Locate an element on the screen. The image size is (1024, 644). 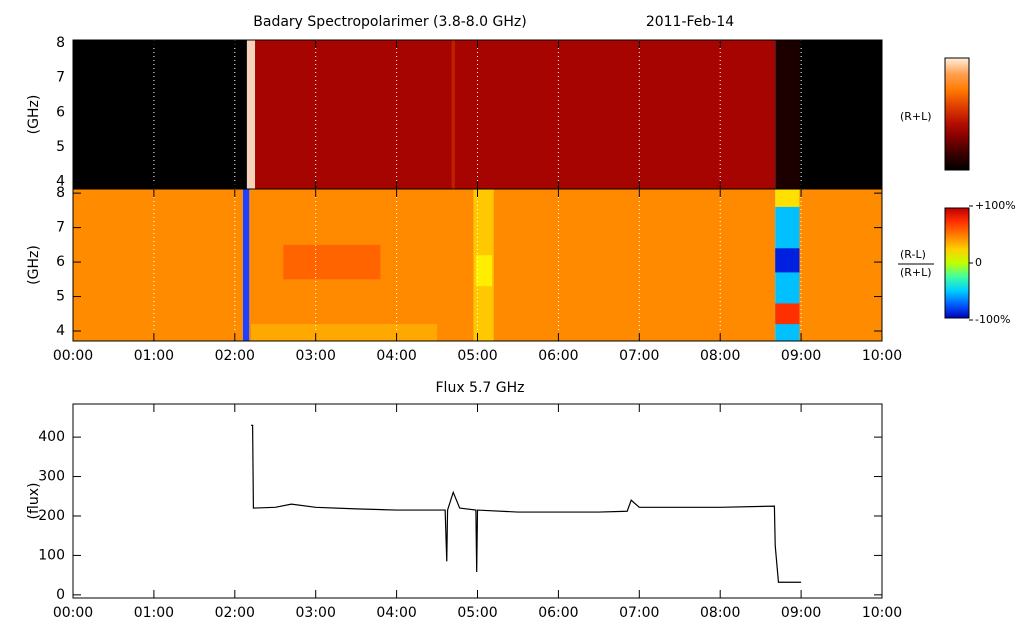
y-axis-label: (flux) is located at coordinates (34, 501).